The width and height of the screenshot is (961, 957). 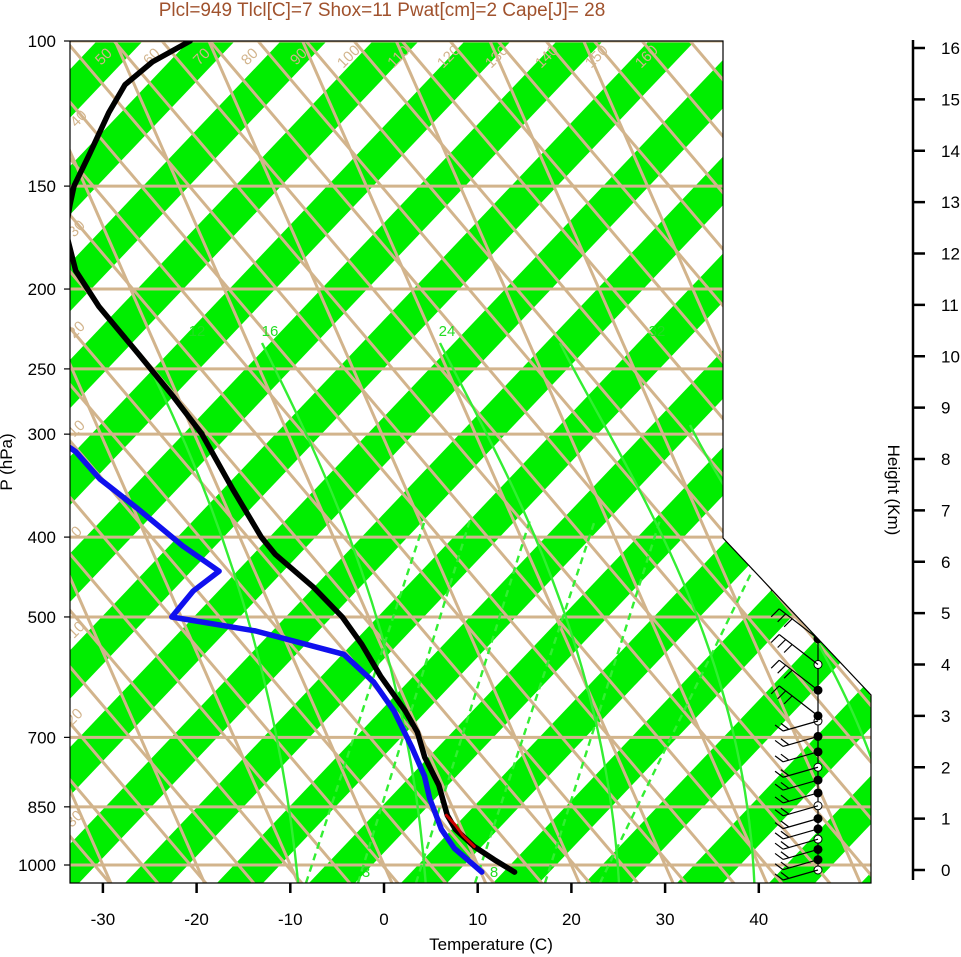 What do you see at coordinates (37, 865) in the screenshot?
I see `pressure-tick-label: 1000` at bounding box center [37, 865].